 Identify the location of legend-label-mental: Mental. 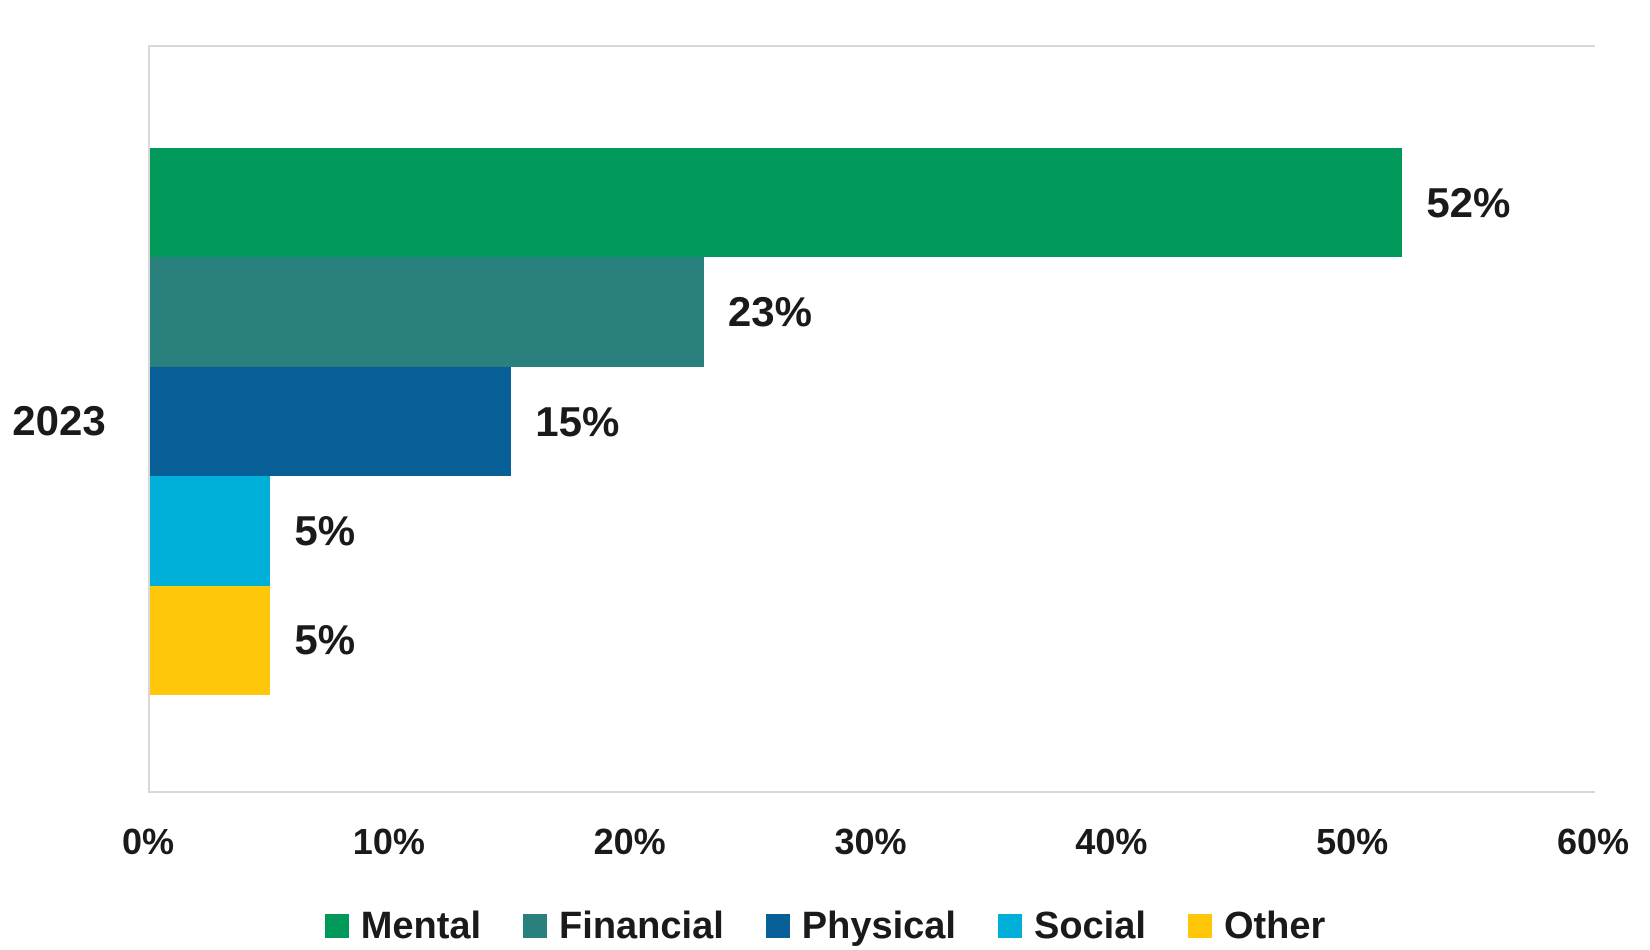
(421, 926).